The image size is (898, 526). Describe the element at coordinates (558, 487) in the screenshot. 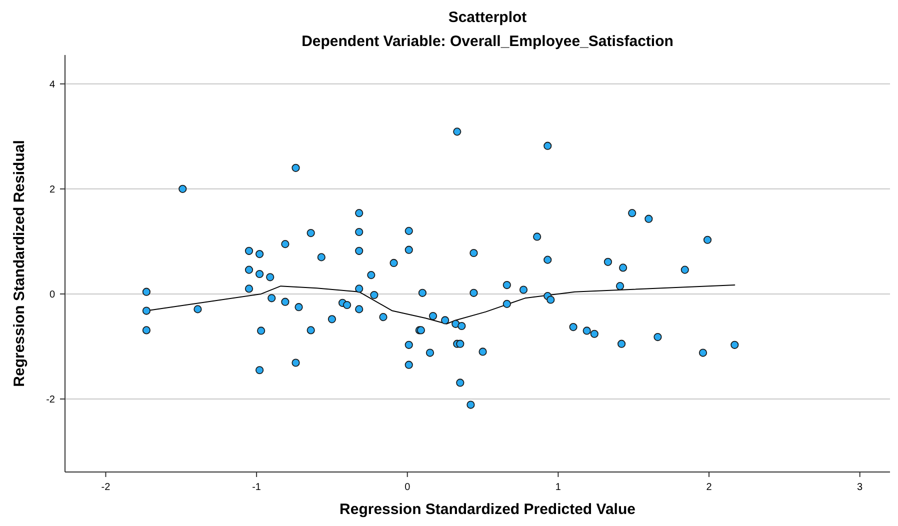

I see `x-tick-label: 1` at that location.